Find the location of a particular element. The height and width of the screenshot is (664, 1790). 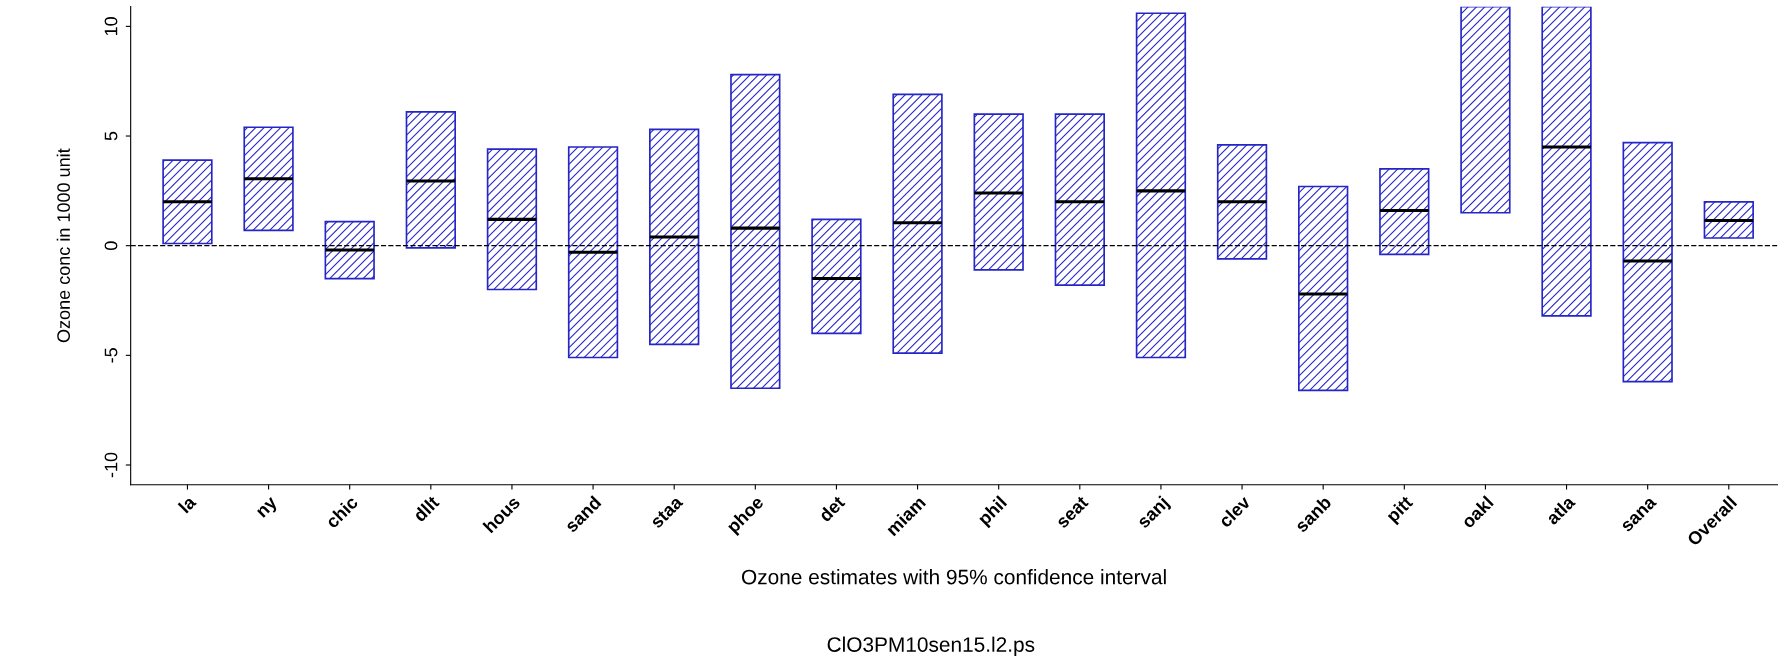

x-tick-label: chic is located at coordinates (341, 511).